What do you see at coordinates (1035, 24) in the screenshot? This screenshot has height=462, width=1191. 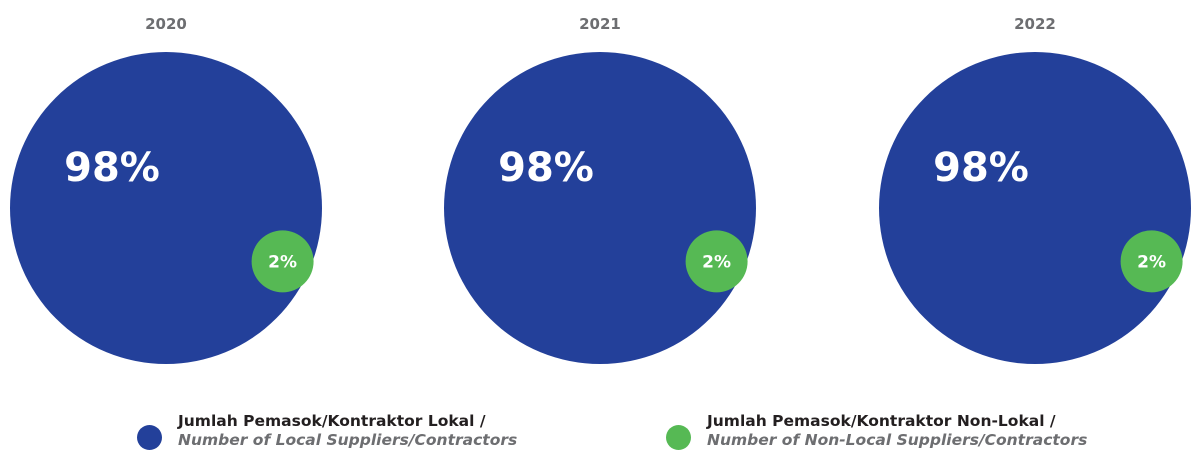 I see `year-label-2022: 2022` at bounding box center [1035, 24].